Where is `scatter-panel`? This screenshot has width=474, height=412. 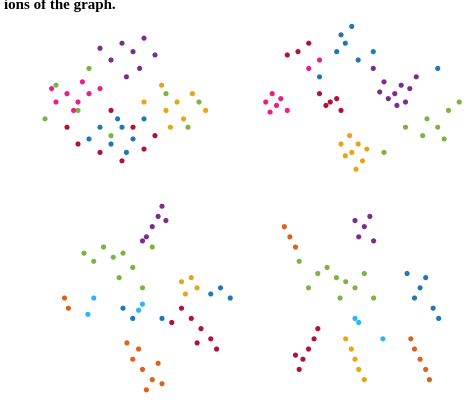
scatter-panel is located at coordinates (361, 298).